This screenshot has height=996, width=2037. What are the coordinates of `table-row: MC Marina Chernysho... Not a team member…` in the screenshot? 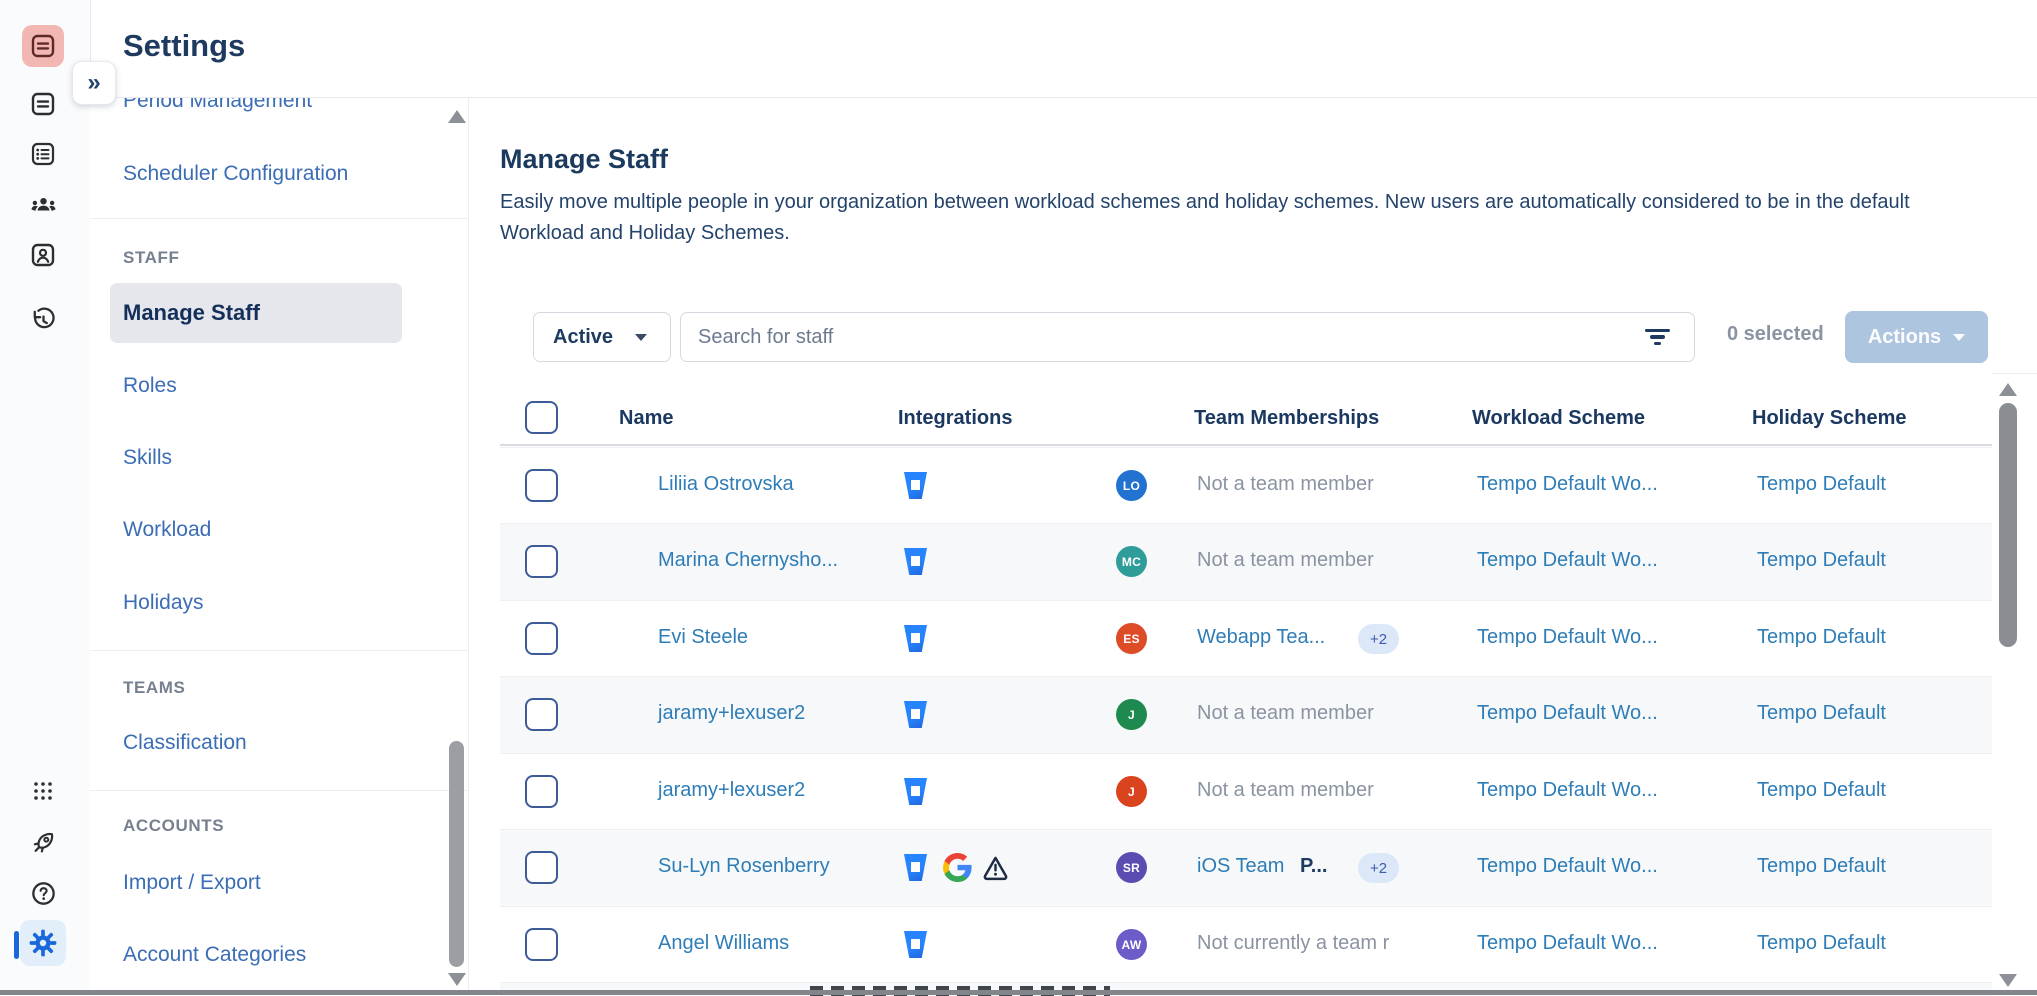 It's located at (1246, 561).